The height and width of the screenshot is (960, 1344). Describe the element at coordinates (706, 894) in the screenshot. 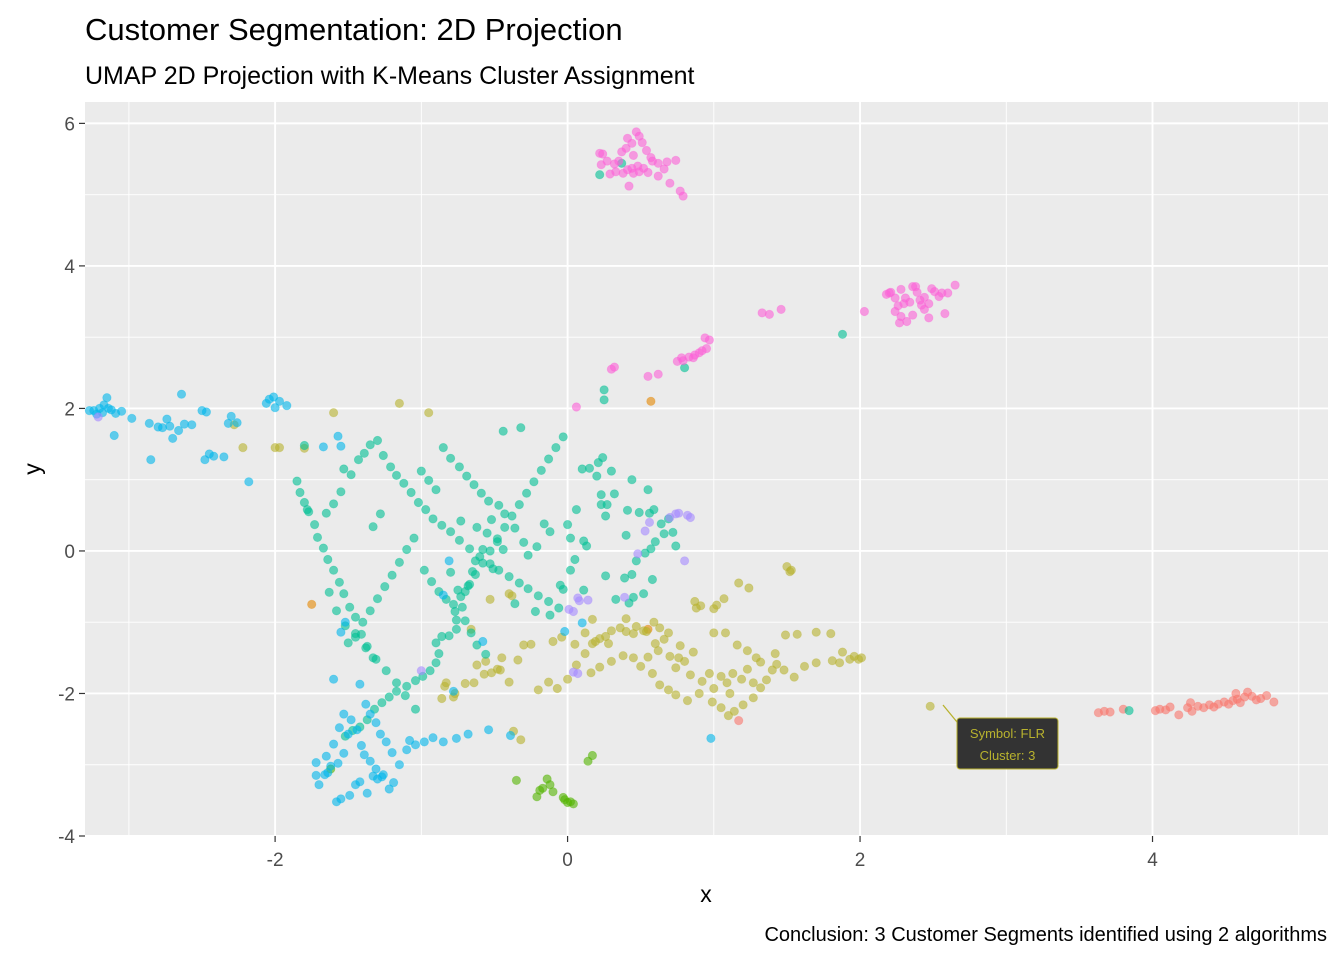

I see `x-axis-title: x` at that location.